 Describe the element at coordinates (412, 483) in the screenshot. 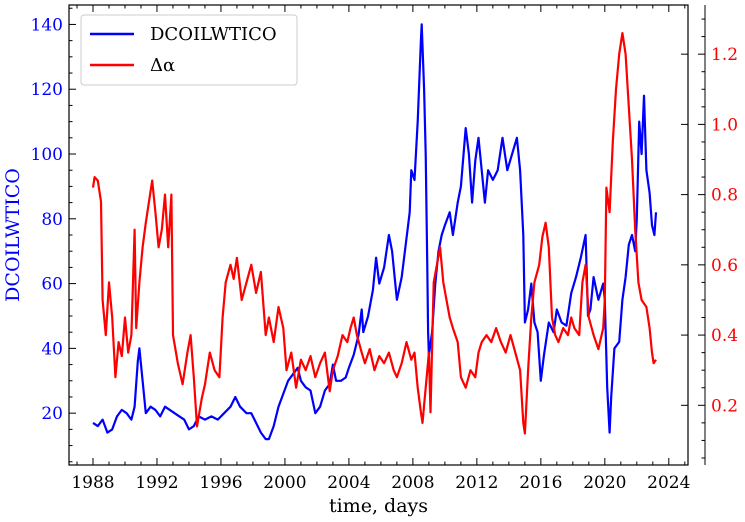

I see `x-tick-label: 2008` at that location.